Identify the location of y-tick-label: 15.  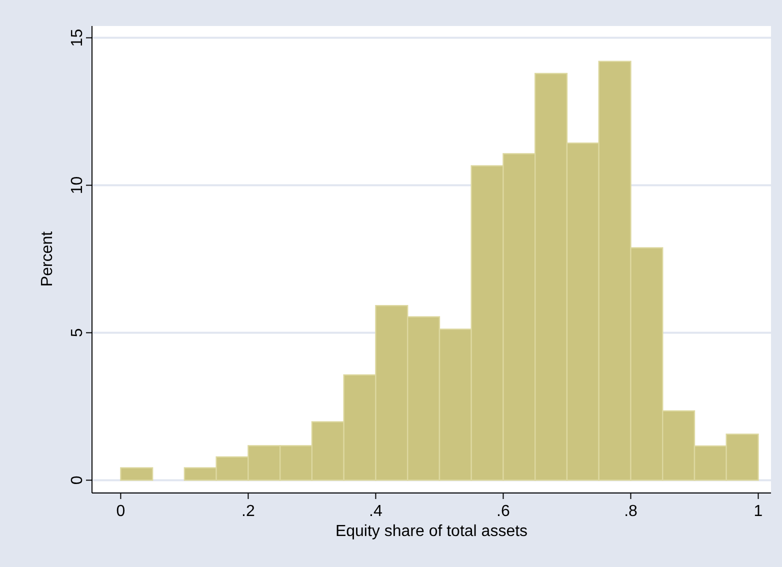
(77, 37).